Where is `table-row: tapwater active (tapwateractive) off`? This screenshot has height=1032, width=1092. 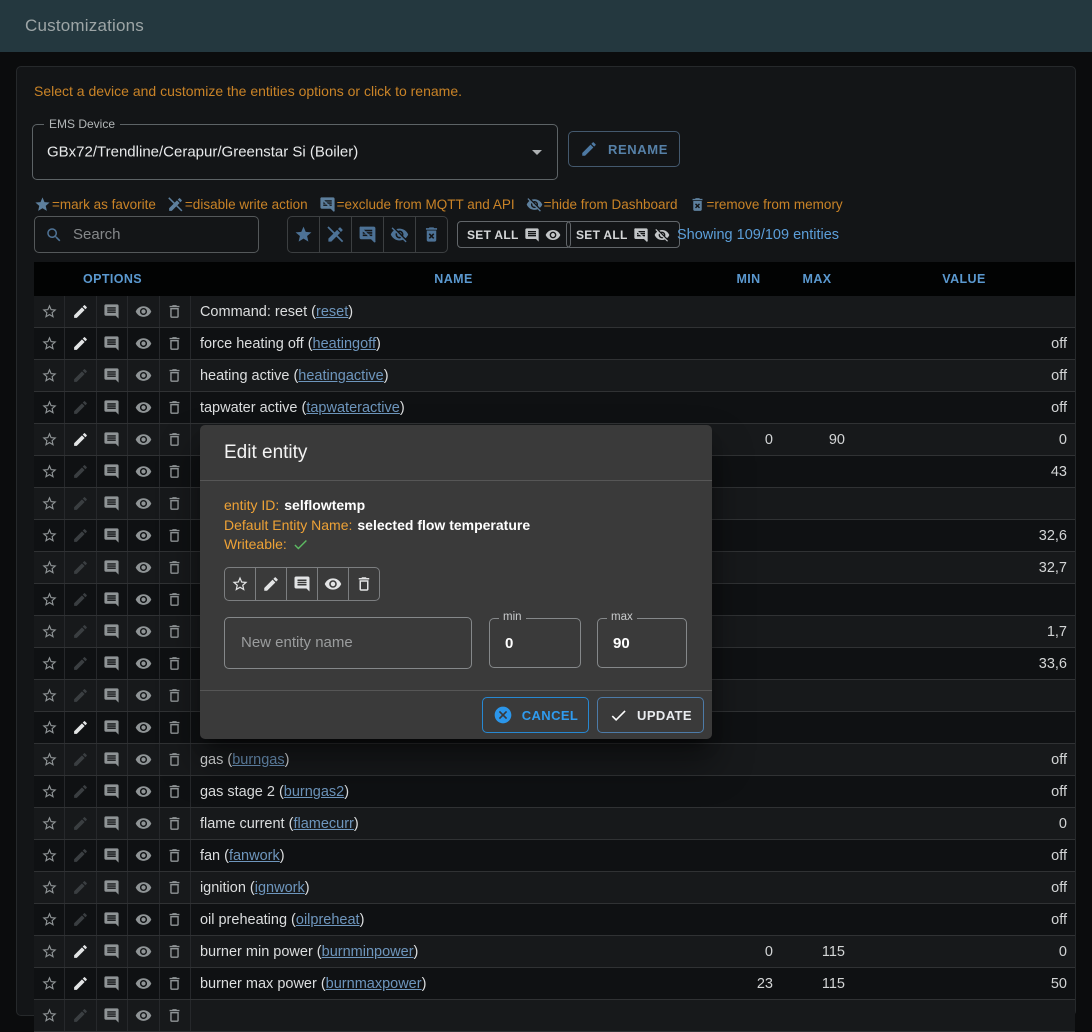 table-row: tapwater active (tapwateractive) off is located at coordinates (554, 408).